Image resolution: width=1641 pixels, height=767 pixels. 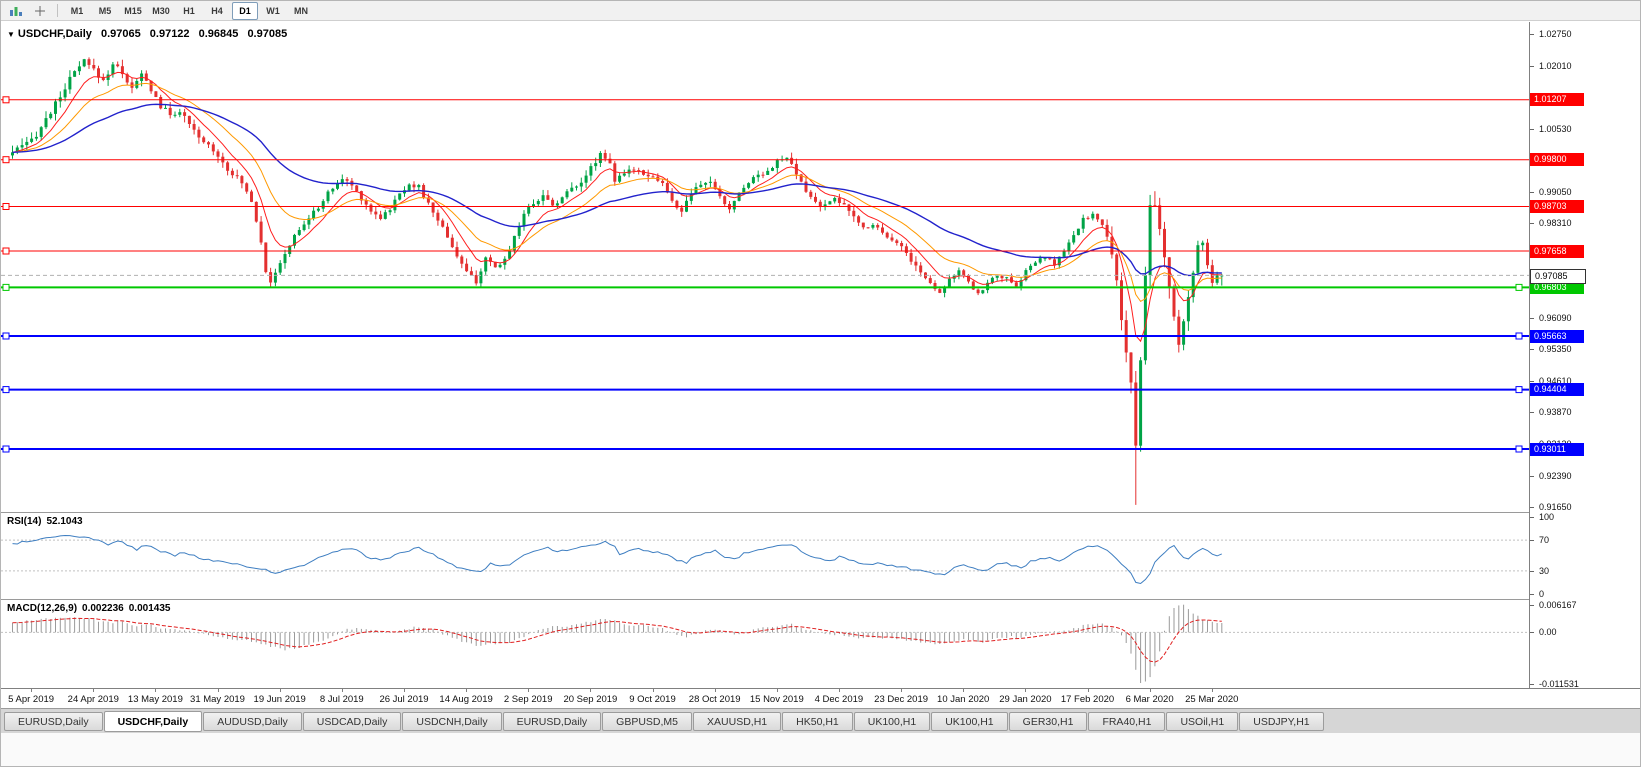 I want to click on timeframe-h1-button: H1, so click(x=189, y=11).